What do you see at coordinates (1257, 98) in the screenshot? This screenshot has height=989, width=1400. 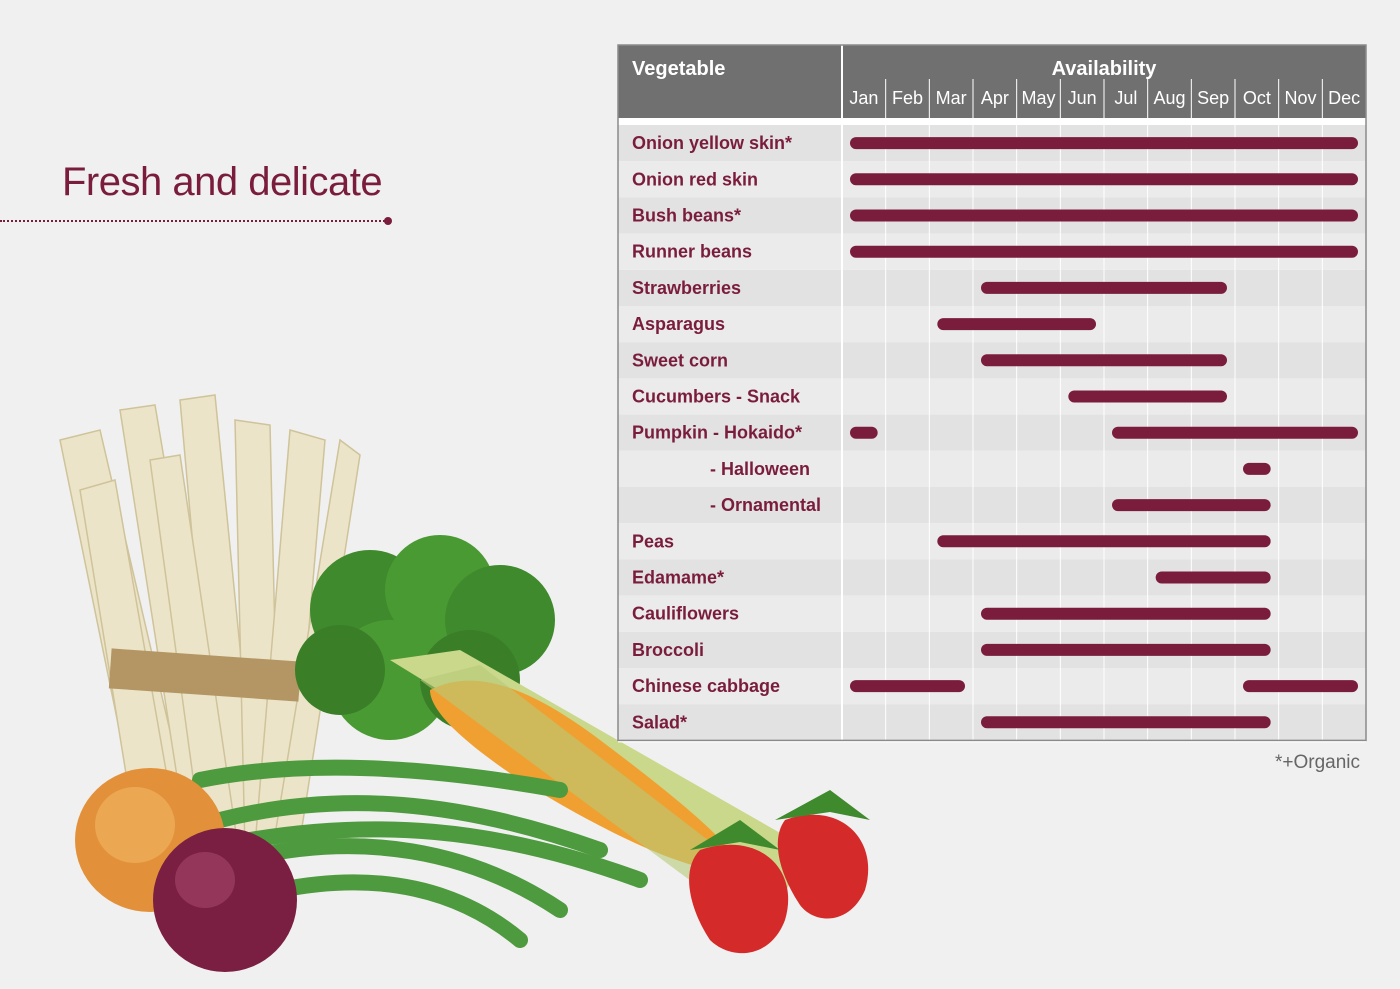 I see `month-label: Oct` at bounding box center [1257, 98].